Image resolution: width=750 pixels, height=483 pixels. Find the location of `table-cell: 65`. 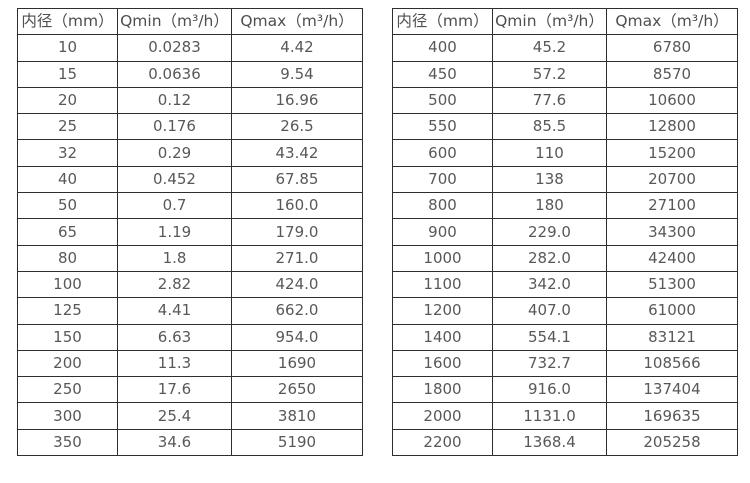

table-cell: 65 is located at coordinates (67, 232).